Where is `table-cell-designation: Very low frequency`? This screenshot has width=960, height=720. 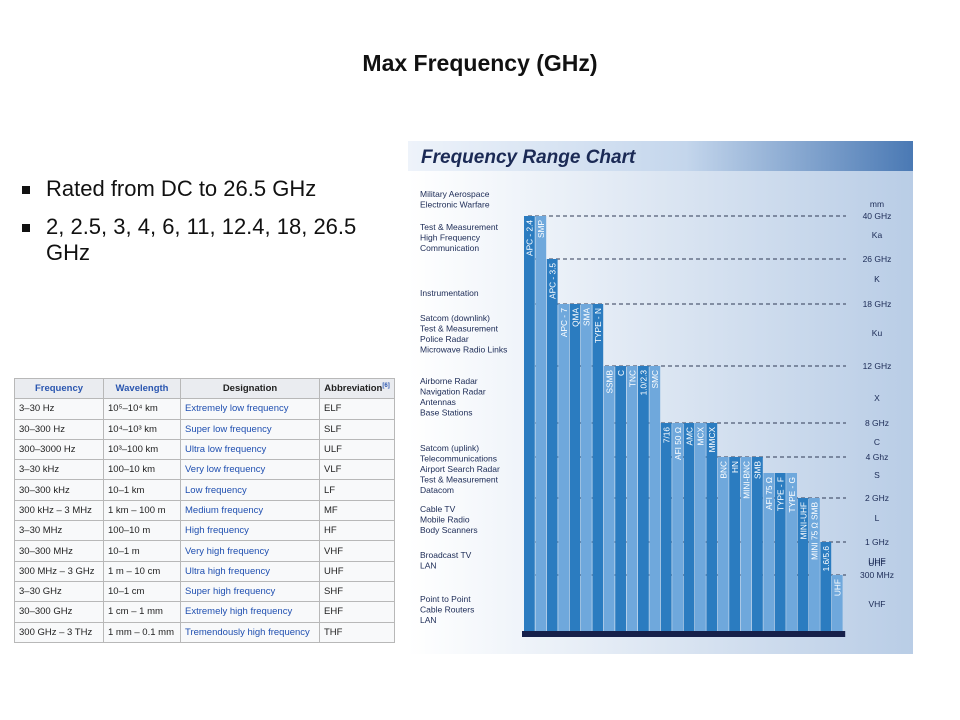 table-cell-designation: Very low frequency is located at coordinates (250, 470).